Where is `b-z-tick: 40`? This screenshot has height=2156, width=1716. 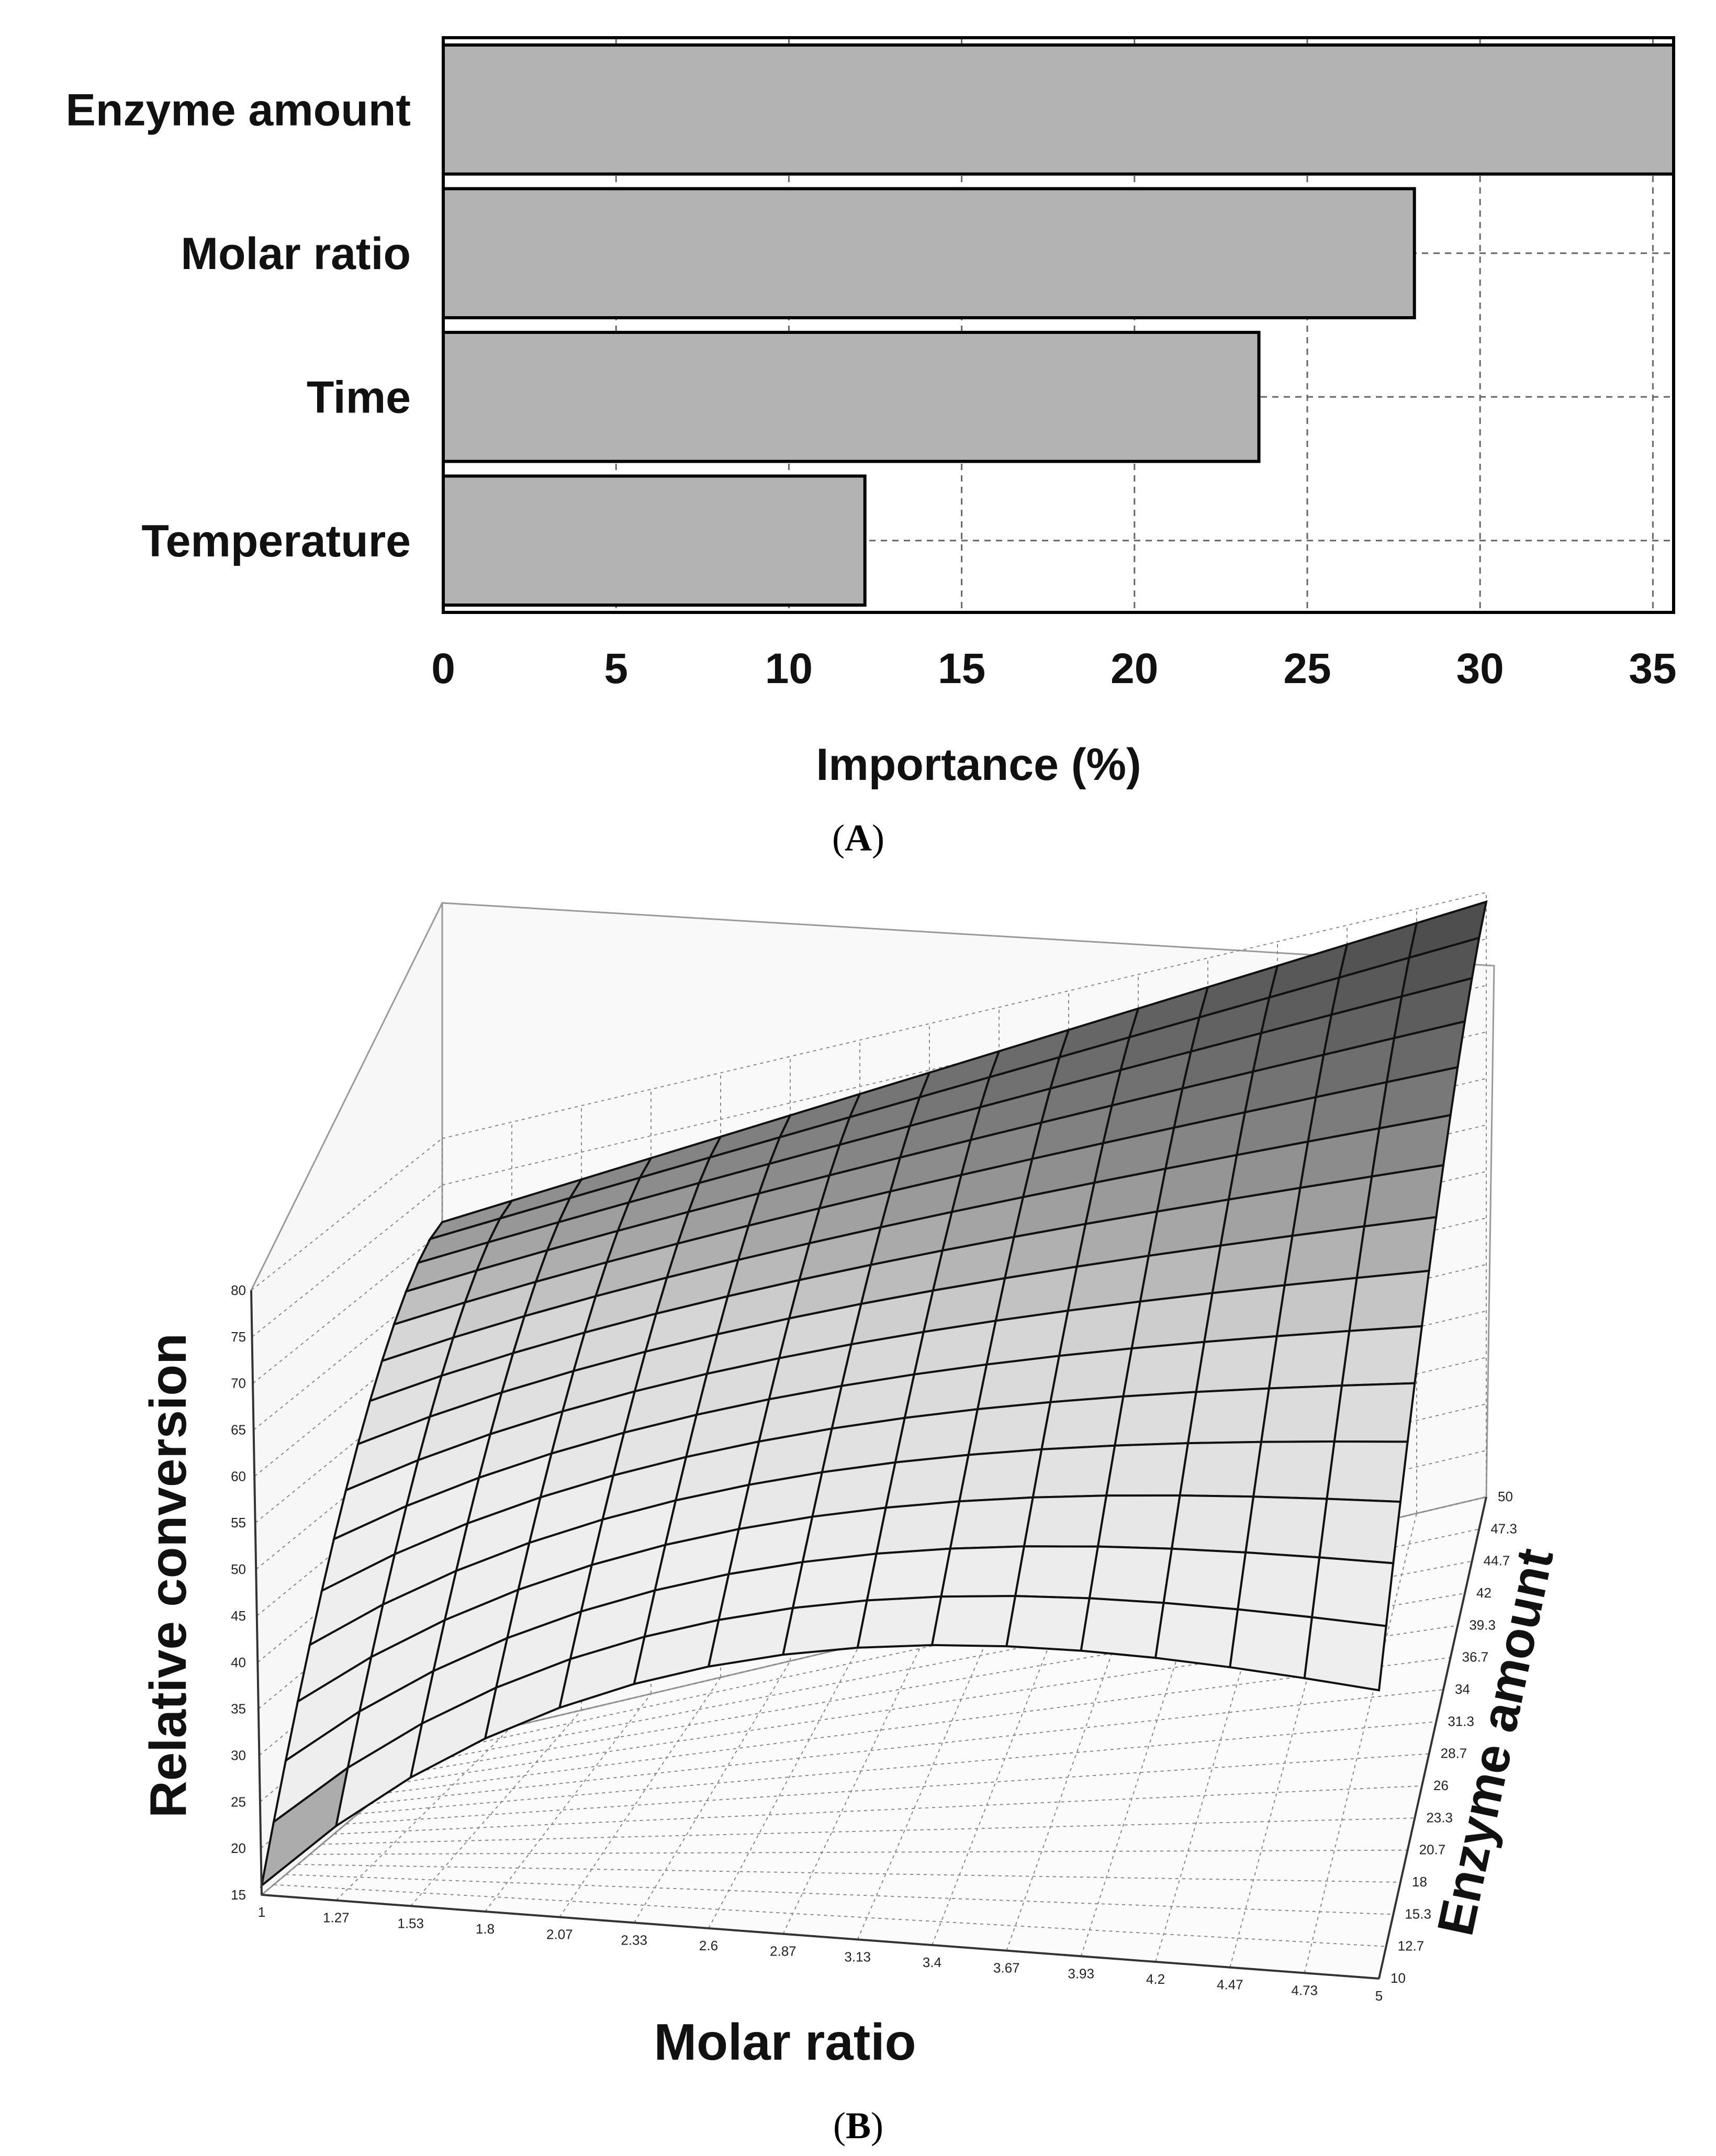 b-z-tick: 40 is located at coordinates (238, 1662).